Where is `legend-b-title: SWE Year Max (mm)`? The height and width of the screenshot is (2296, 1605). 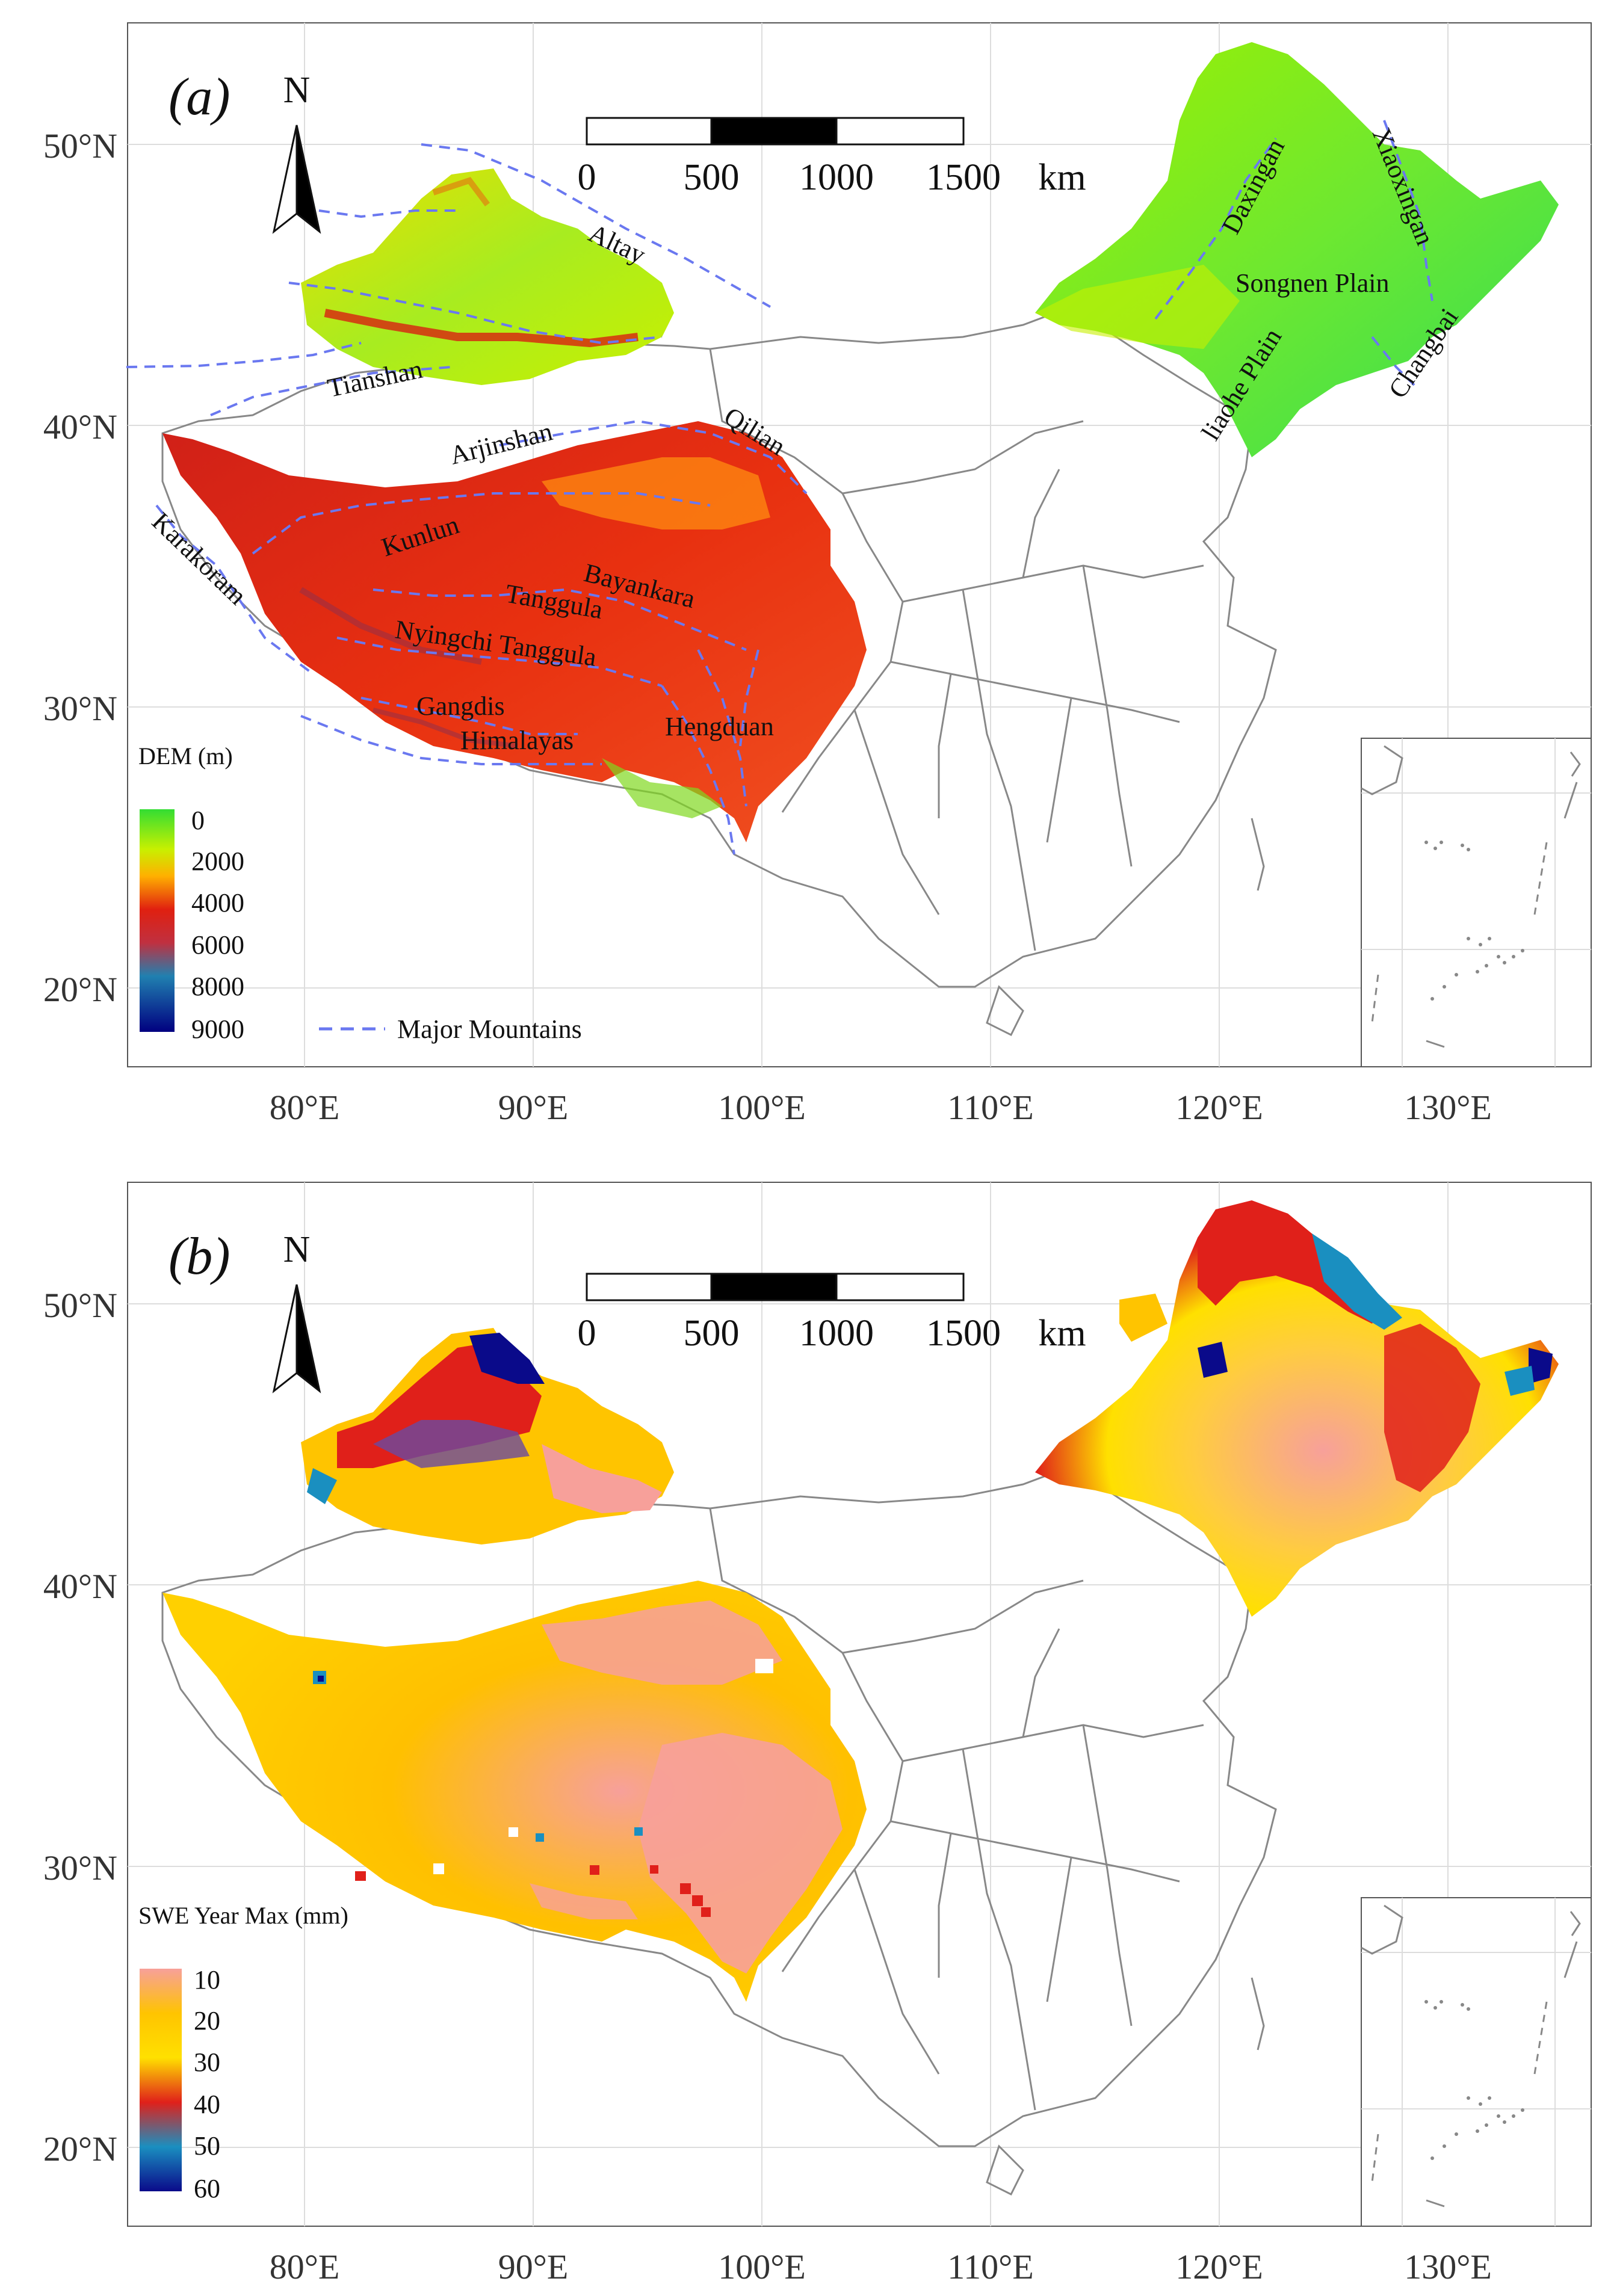
legend-b-title: SWE Year Max (mm) is located at coordinates (243, 1915).